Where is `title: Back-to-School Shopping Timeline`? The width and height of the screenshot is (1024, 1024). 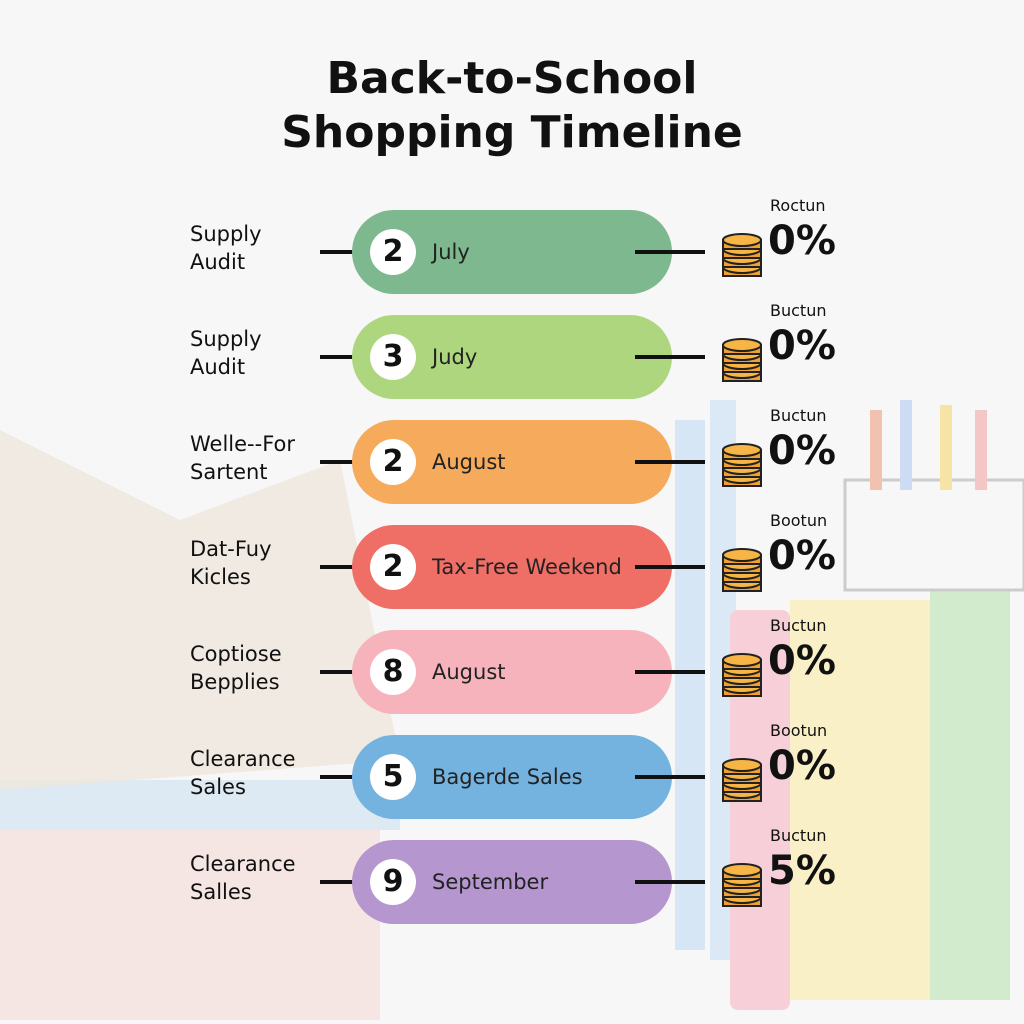 title: Back-to-School Shopping Timeline is located at coordinates (512, 105).